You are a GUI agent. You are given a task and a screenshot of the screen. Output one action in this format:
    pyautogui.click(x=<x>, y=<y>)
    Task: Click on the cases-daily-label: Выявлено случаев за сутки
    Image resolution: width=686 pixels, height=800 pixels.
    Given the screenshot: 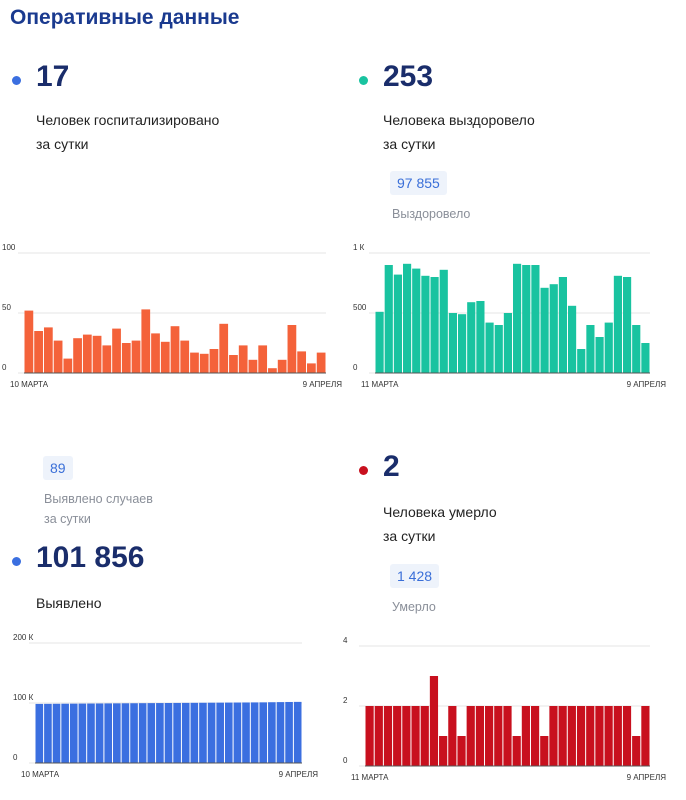 What is the action you would take?
    pyautogui.click(x=98, y=509)
    